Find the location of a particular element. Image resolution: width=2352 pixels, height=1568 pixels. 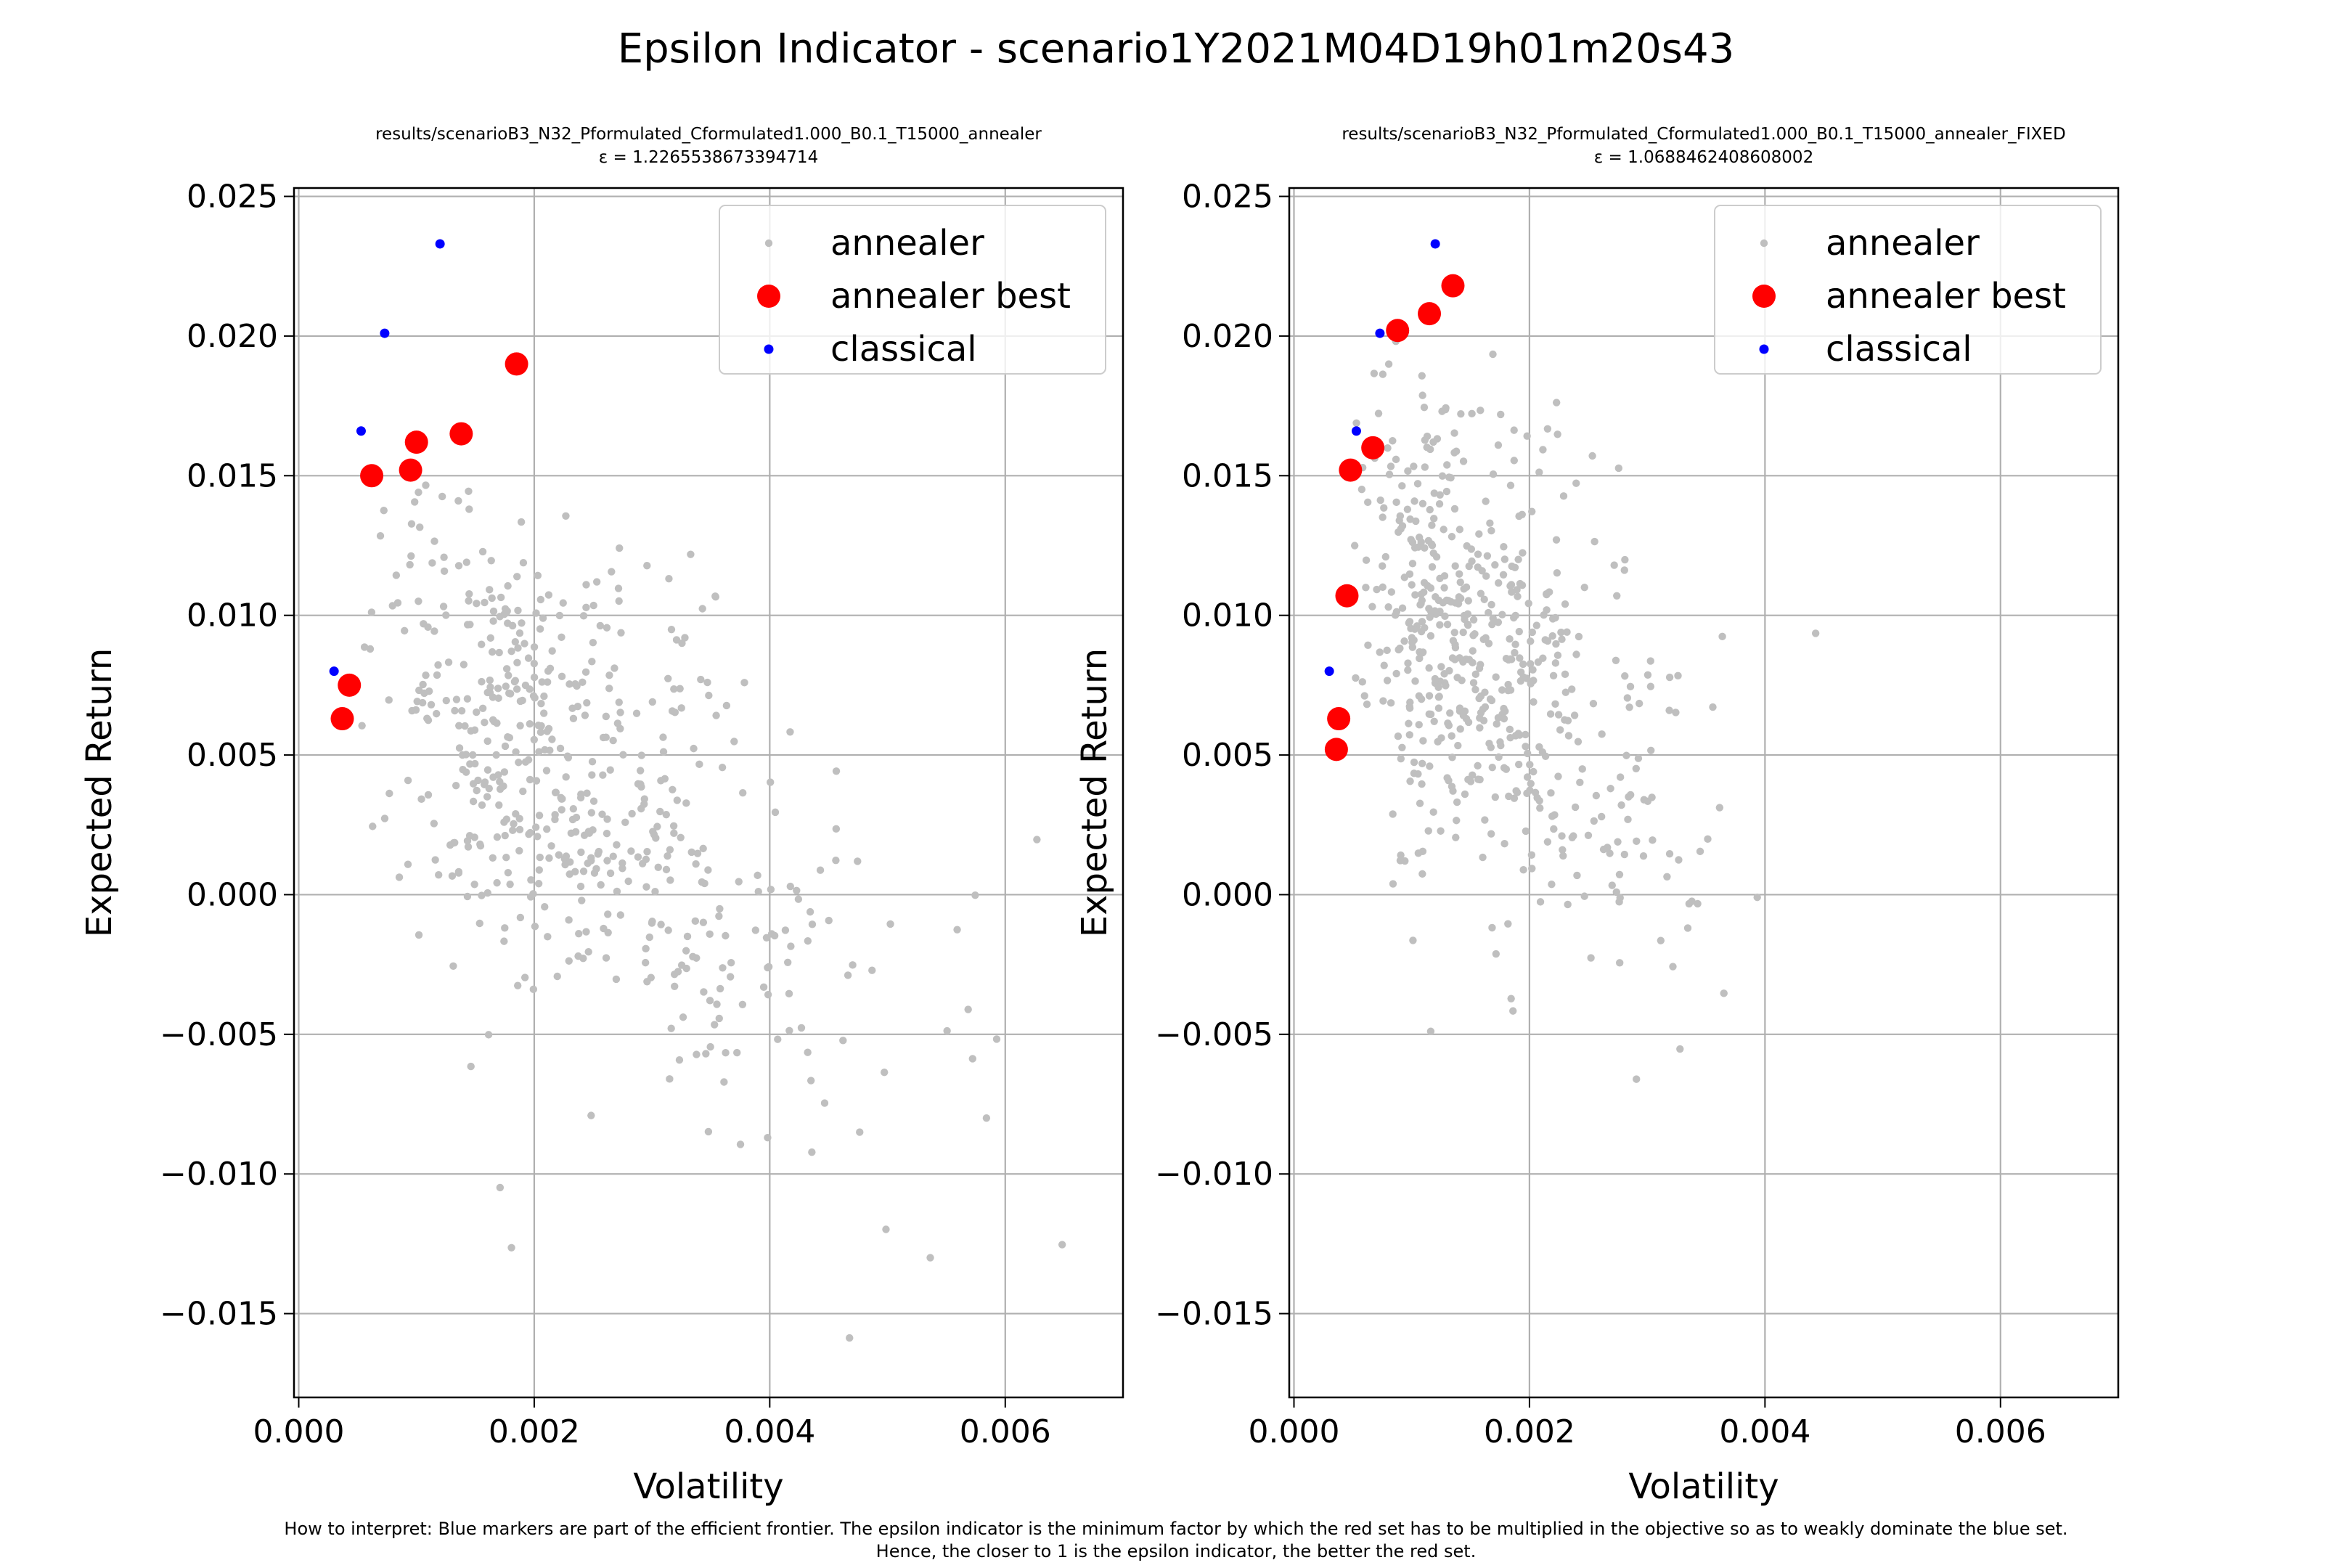

x-tick-label: 0.006 is located at coordinates (2001, 1432).